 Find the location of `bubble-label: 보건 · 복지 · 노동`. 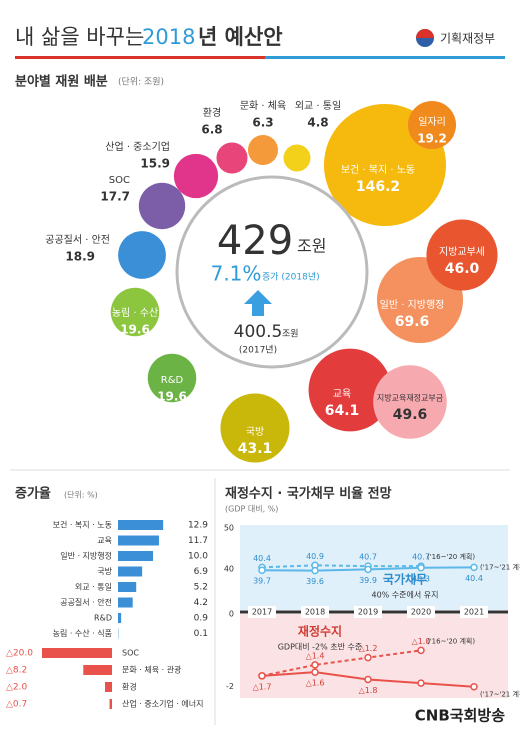

bubble-label: 보건 · 복지 · 노동 is located at coordinates (378, 170).